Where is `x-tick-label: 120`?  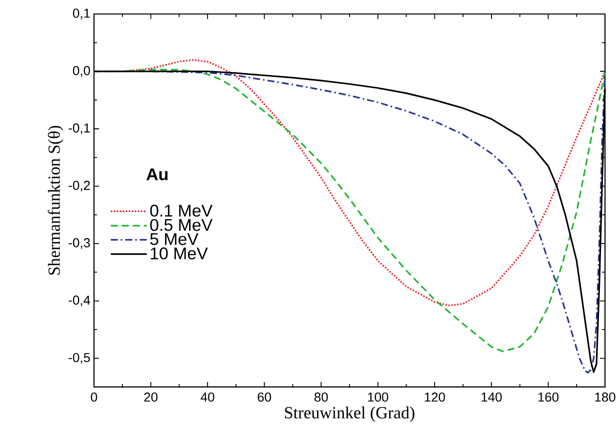
x-tick-label: 120 is located at coordinates (434, 397).